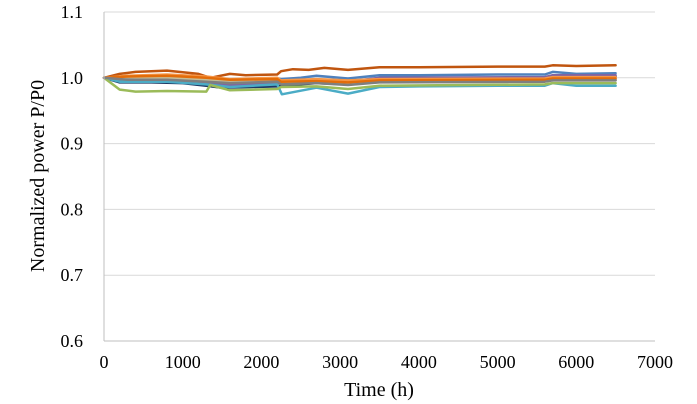  Describe the element at coordinates (72, 144) in the screenshot. I see `y-tick-label: 0.9` at that location.